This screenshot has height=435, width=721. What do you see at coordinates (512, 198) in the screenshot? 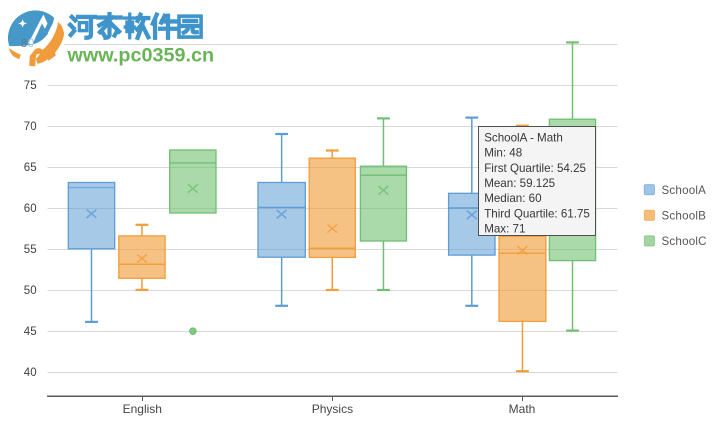
I see `svg-text: Median: 60` at bounding box center [512, 198].